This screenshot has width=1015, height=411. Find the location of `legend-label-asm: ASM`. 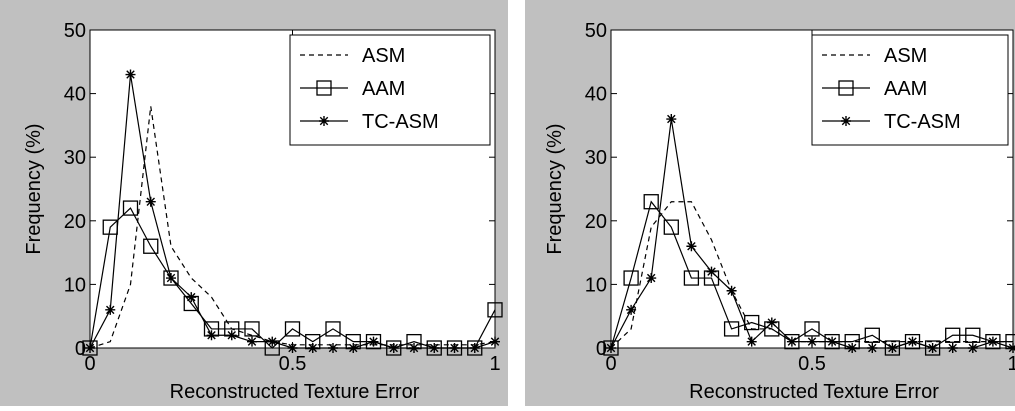

legend-label-asm: ASM is located at coordinates (905, 56).